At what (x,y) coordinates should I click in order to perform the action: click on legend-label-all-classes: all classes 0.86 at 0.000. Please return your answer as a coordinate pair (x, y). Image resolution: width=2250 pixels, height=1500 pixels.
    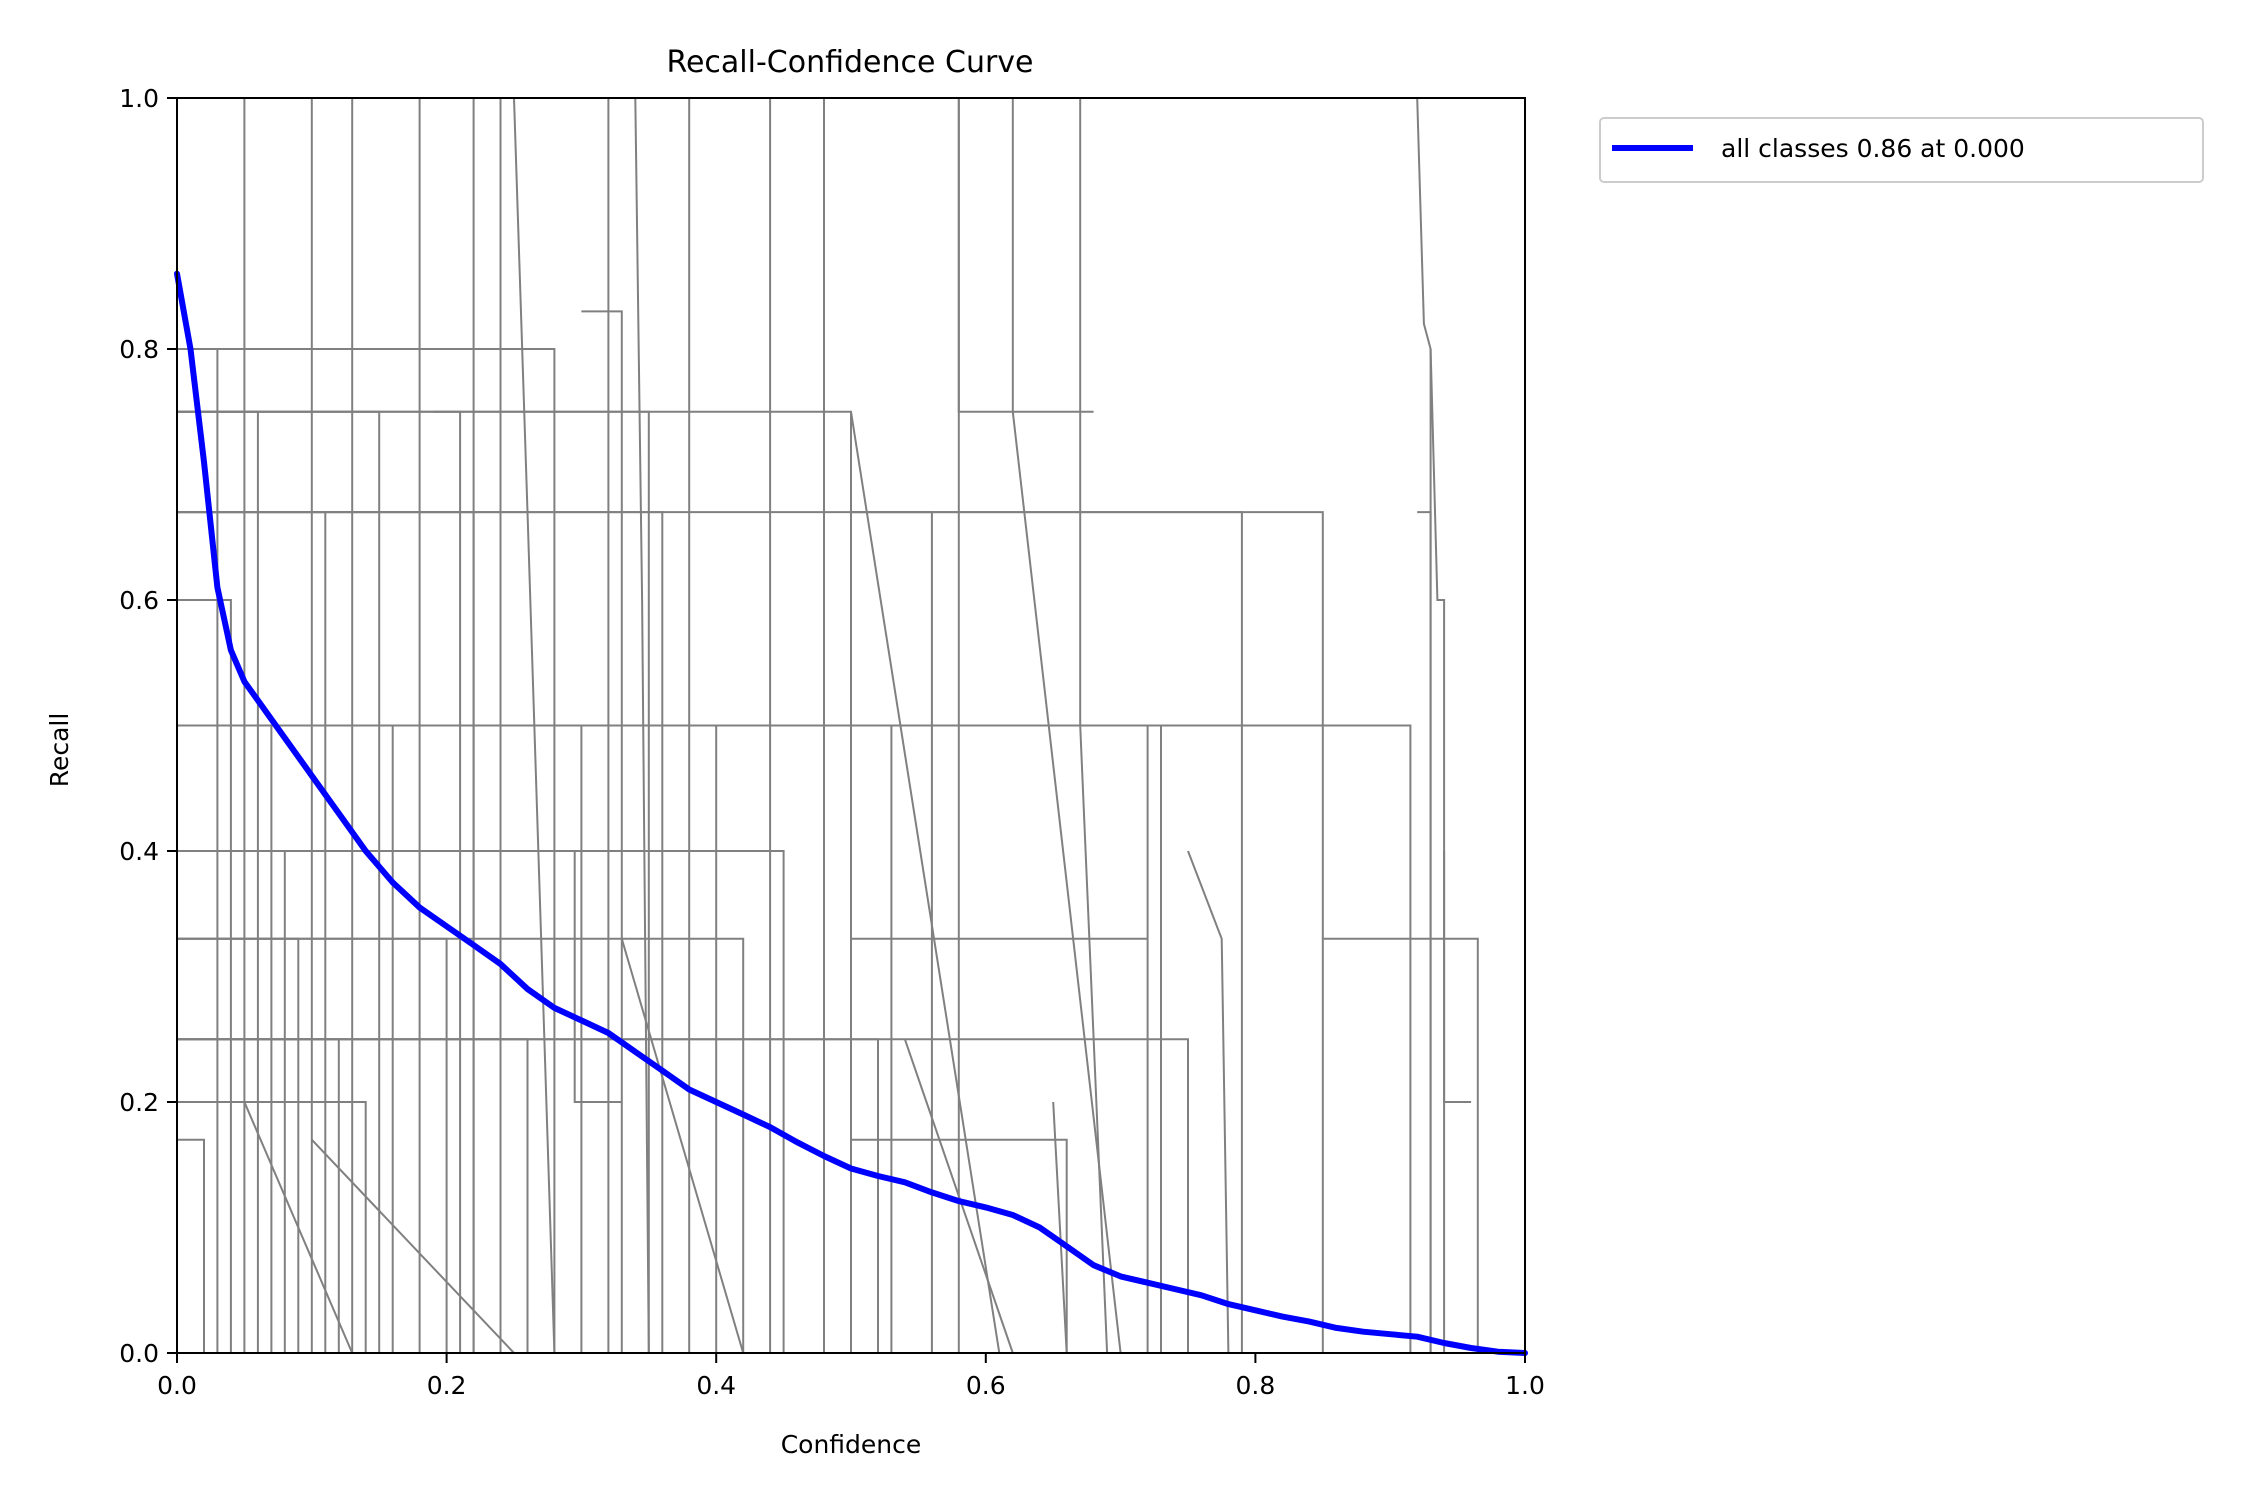
    Looking at the image, I should click on (1873, 148).